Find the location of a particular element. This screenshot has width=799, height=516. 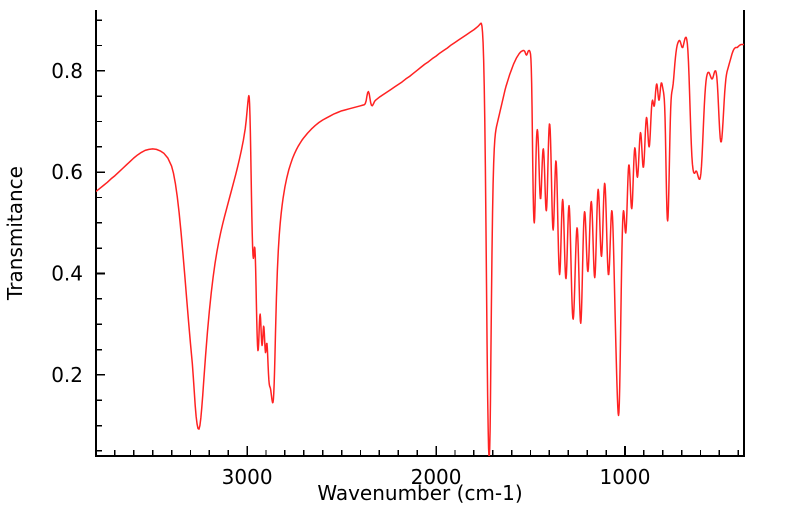

x-tick-label: 3000 is located at coordinates (247, 477).